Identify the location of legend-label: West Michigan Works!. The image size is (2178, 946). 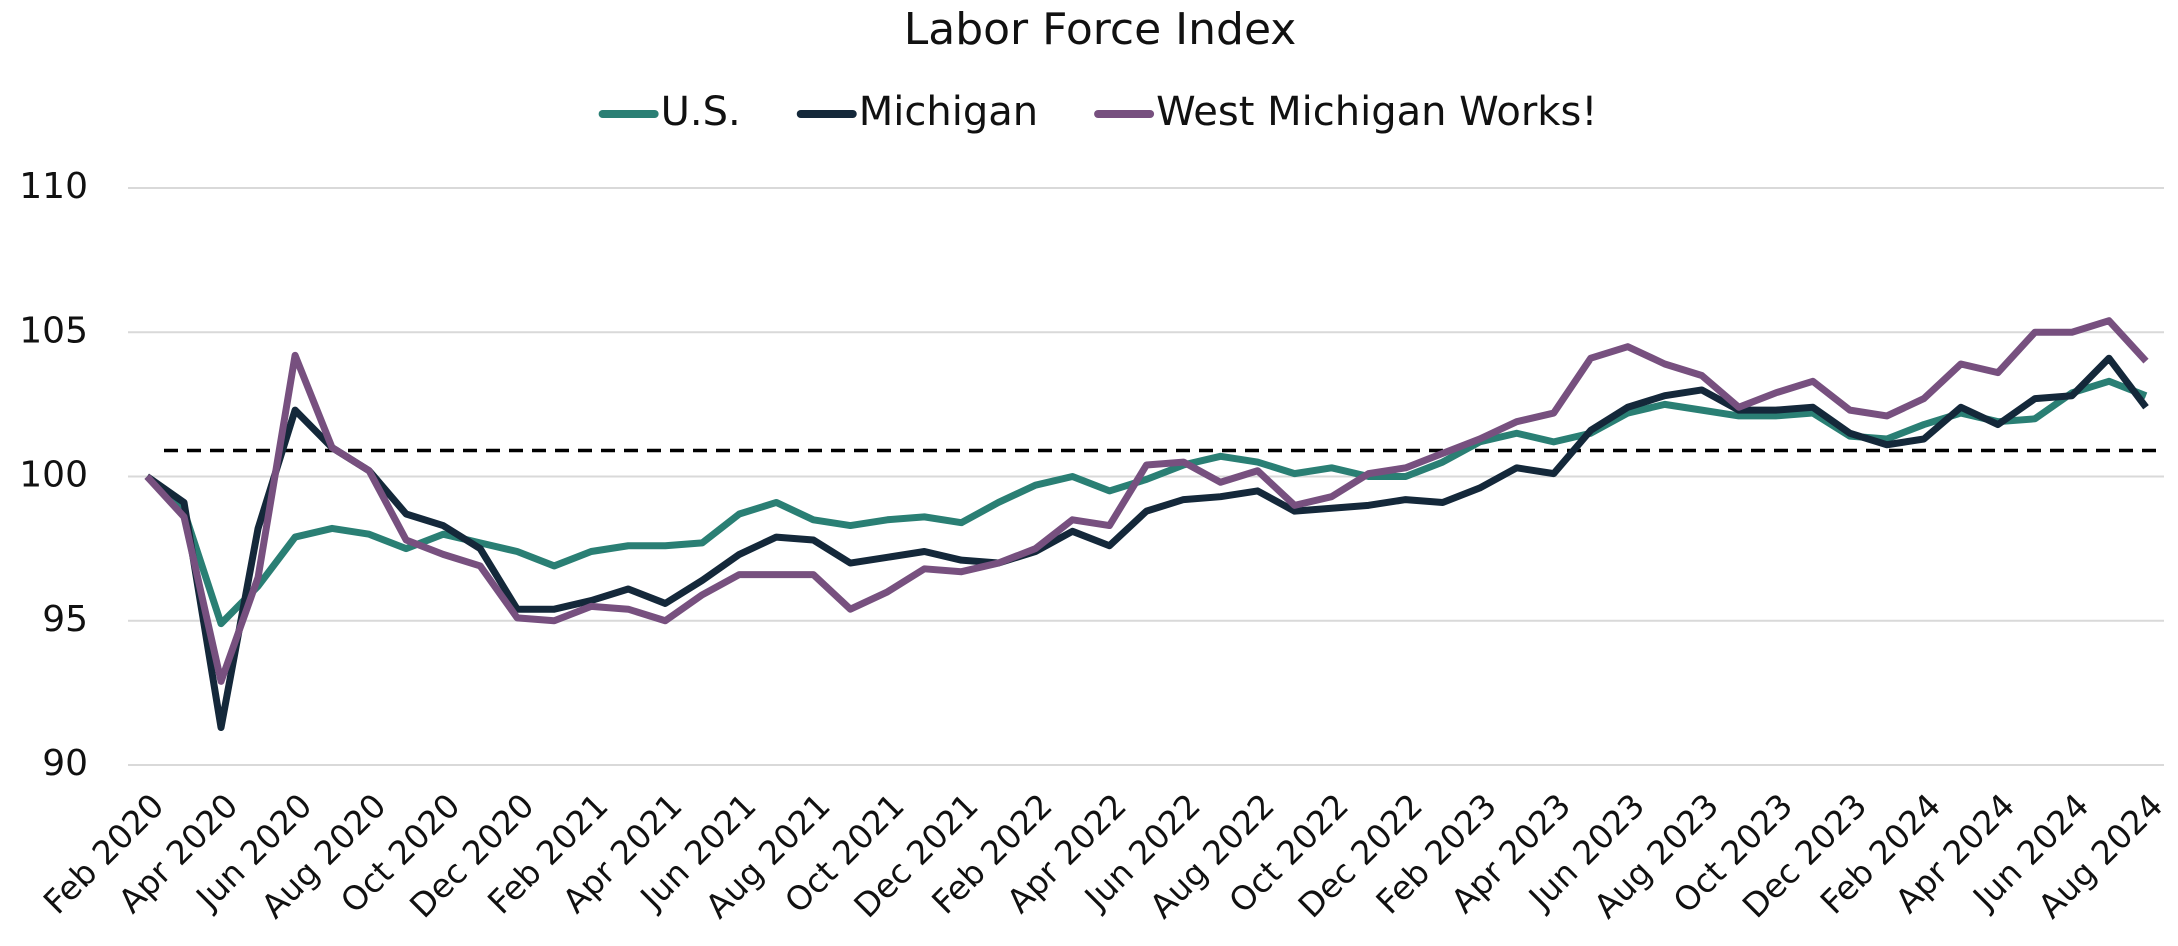
(1376, 112).